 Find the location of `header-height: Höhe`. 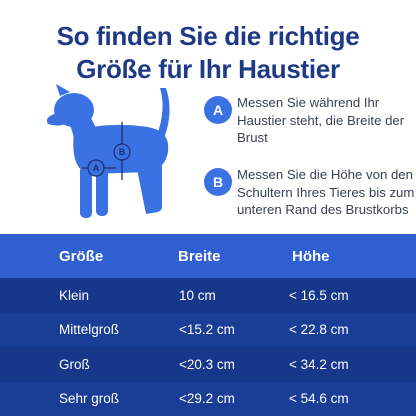

header-height: Höhe is located at coordinates (311, 256).